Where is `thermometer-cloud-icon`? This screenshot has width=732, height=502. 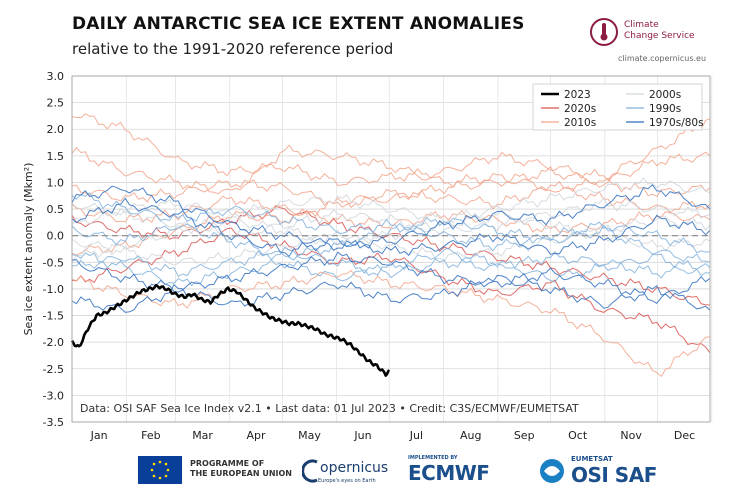
thermometer-cloud-icon is located at coordinates (604, 32).